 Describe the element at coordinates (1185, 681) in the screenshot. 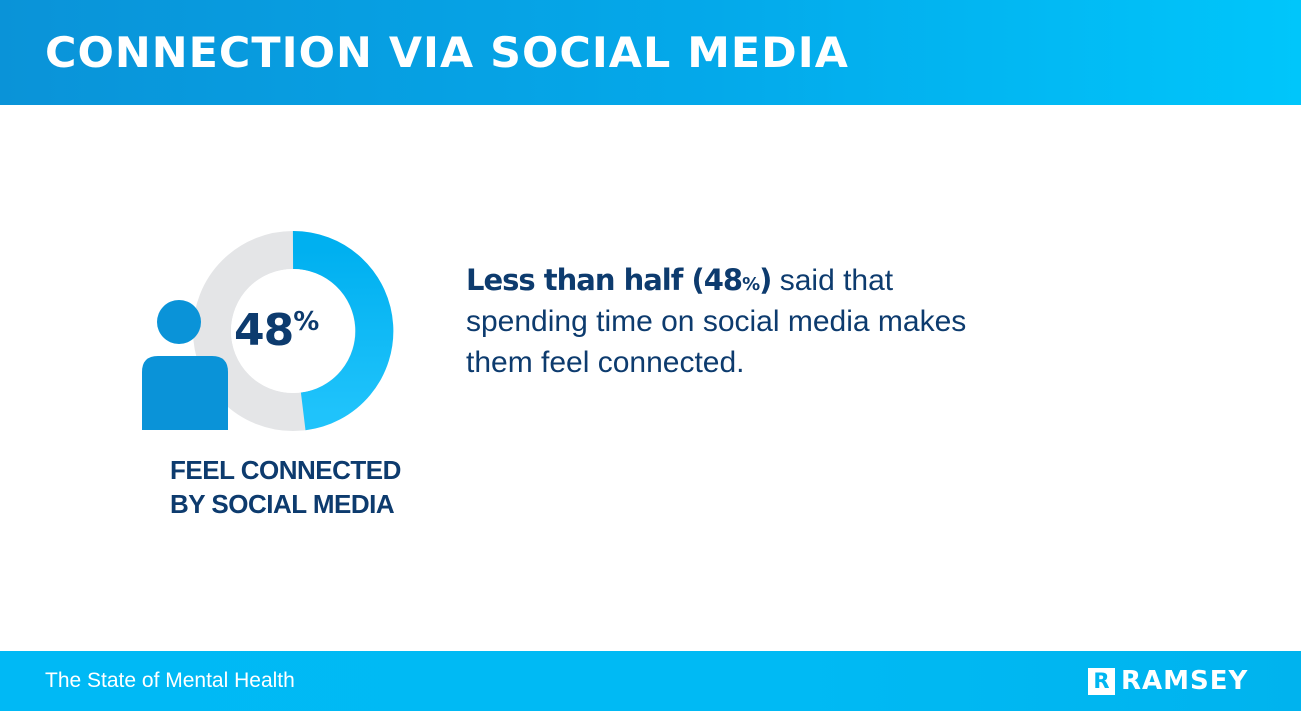

I see `brand-name: RAMSEY` at that location.